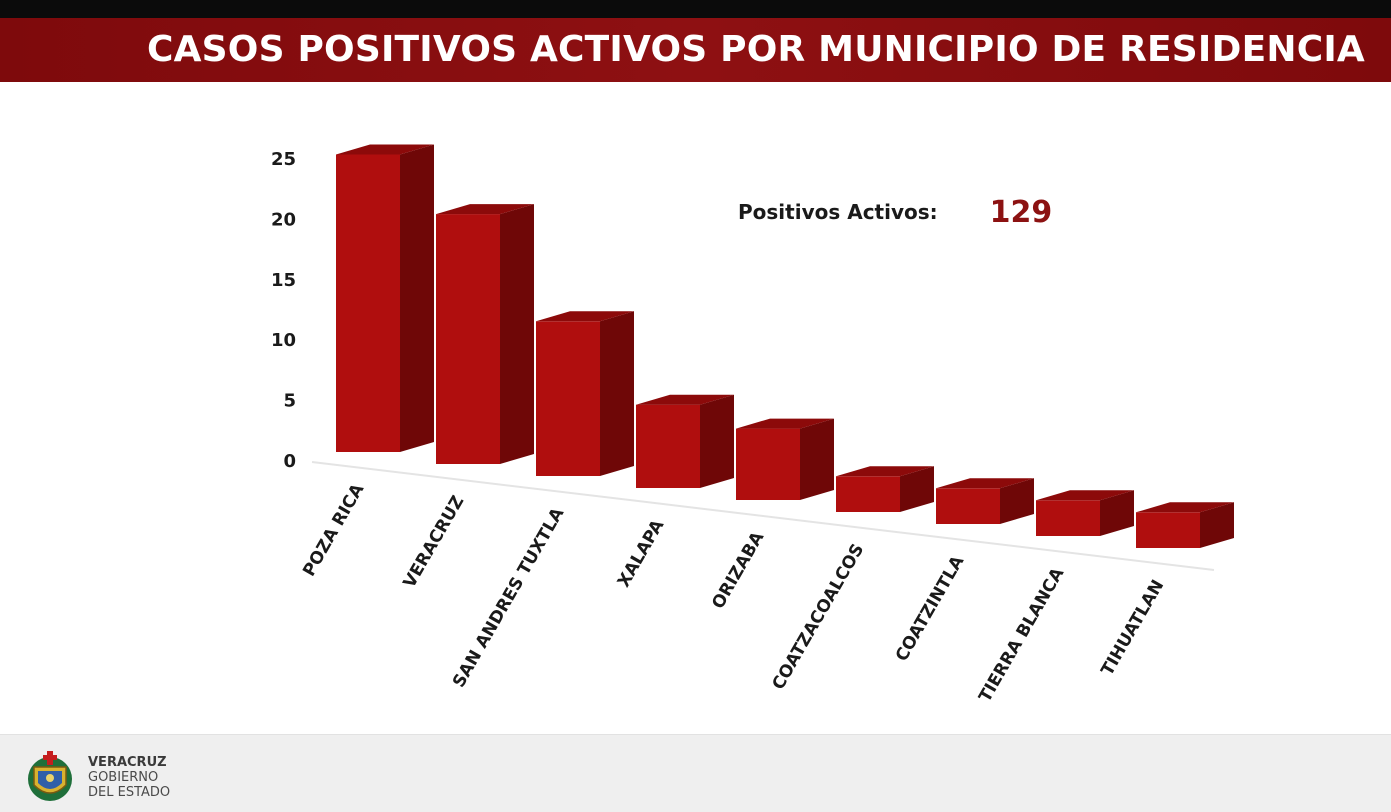 This screenshot has width=1391, height=812. Describe the element at coordinates (283, 219) in the screenshot. I see `y-tick-label: 20` at that location.